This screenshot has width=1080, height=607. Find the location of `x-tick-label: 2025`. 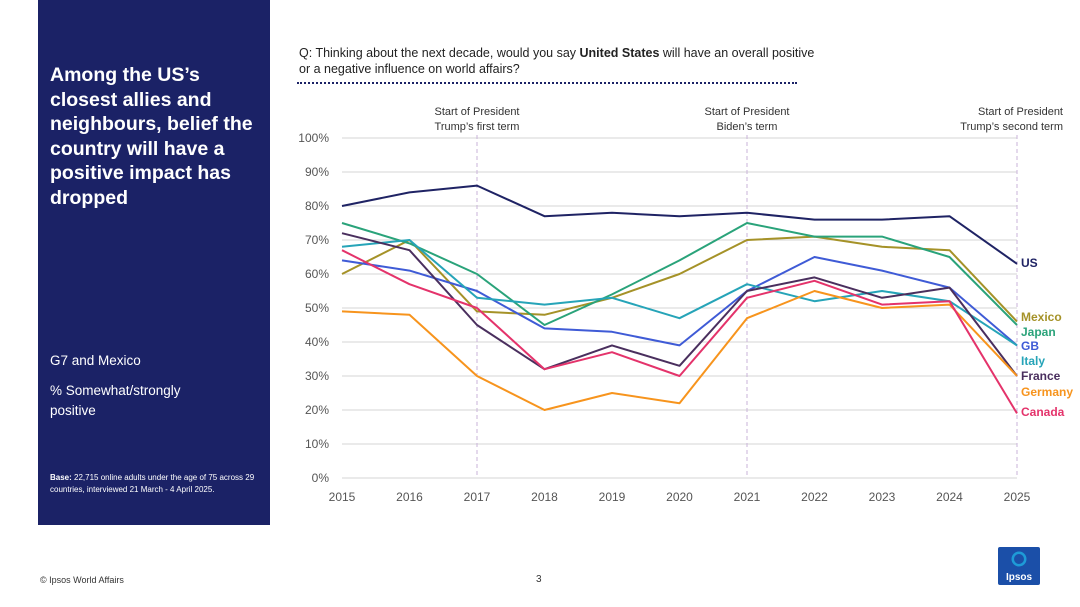

x-tick-label: 2025 is located at coordinates (1017, 497).